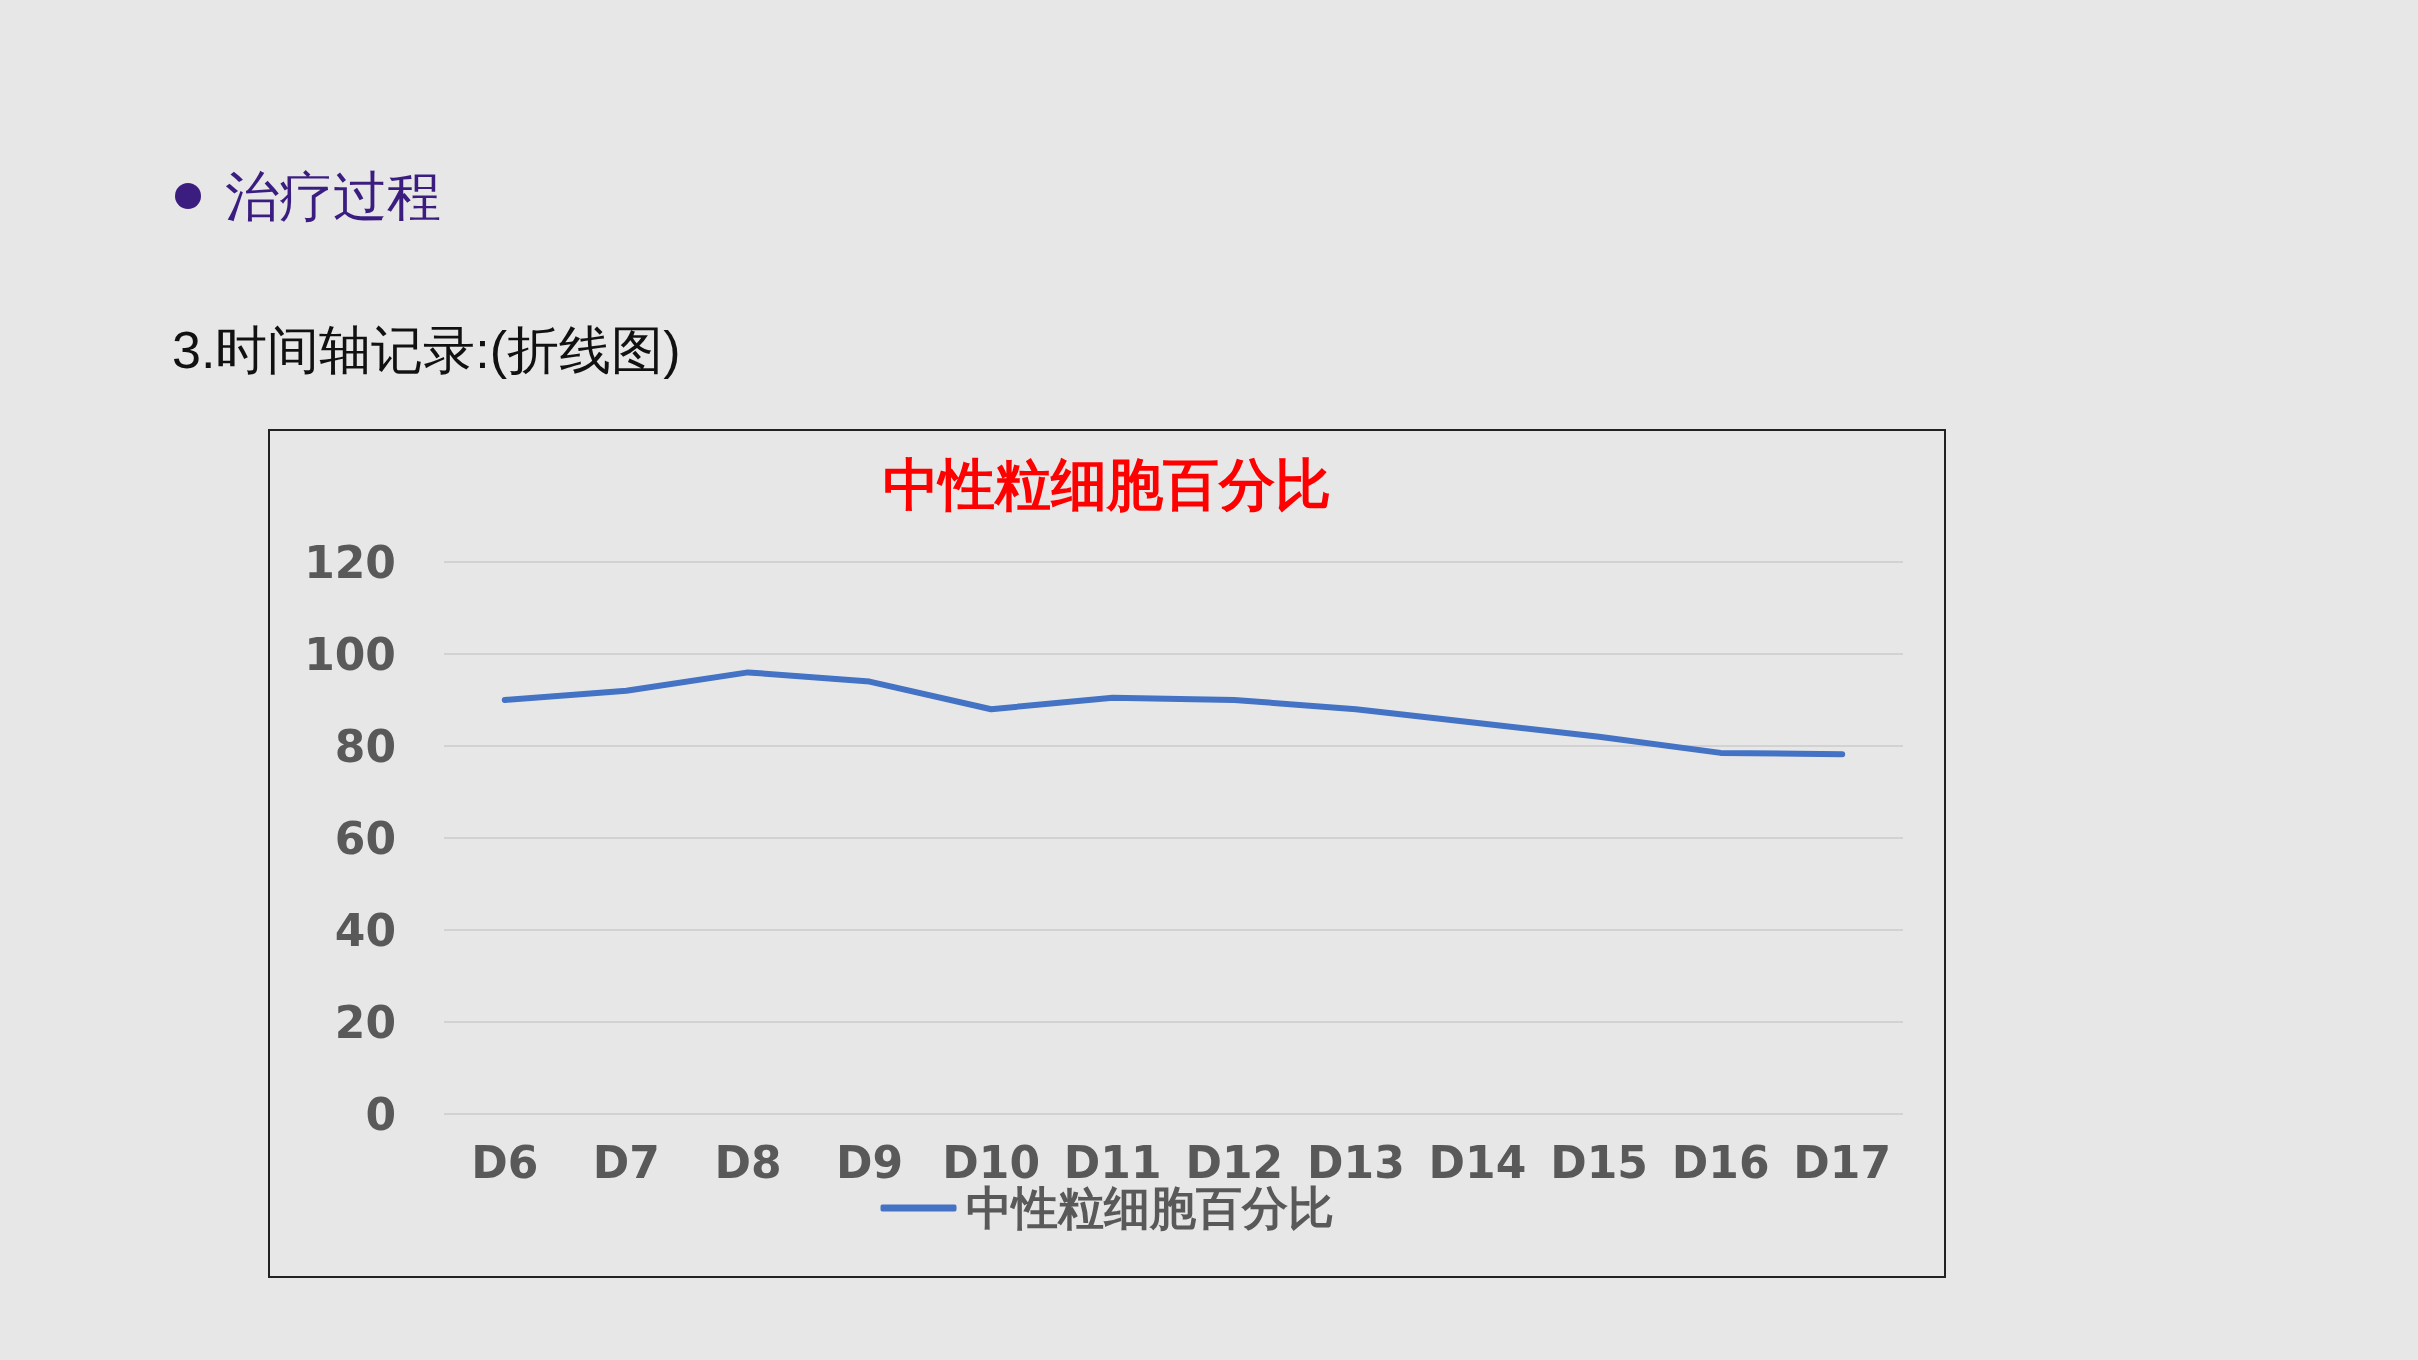 The height and width of the screenshot is (1360, 2418). What do you see at coordinates (1599, 1162) in the screenshot?
I see `x-tick-label: D15` at bounding box center [1599, 1162].